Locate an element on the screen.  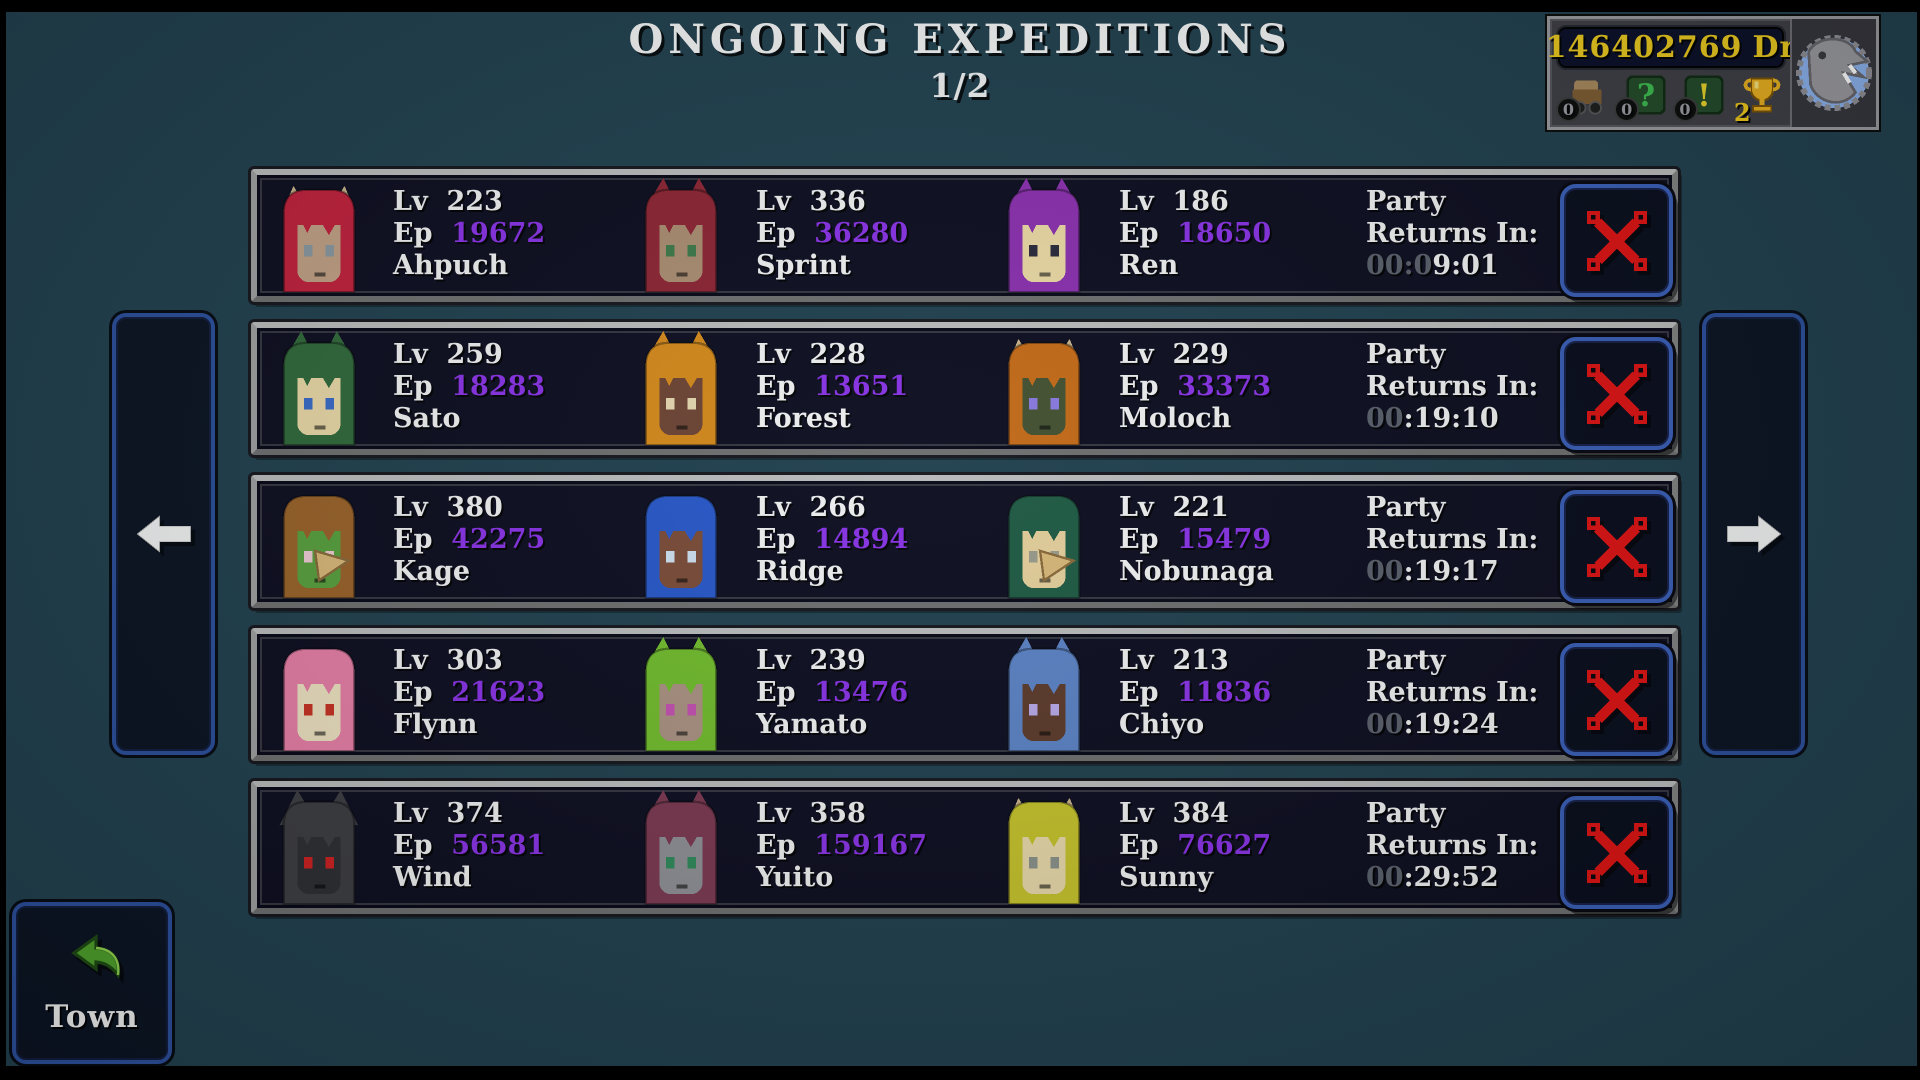
member-level: Lv 228 is located at coordinates (811, 354).